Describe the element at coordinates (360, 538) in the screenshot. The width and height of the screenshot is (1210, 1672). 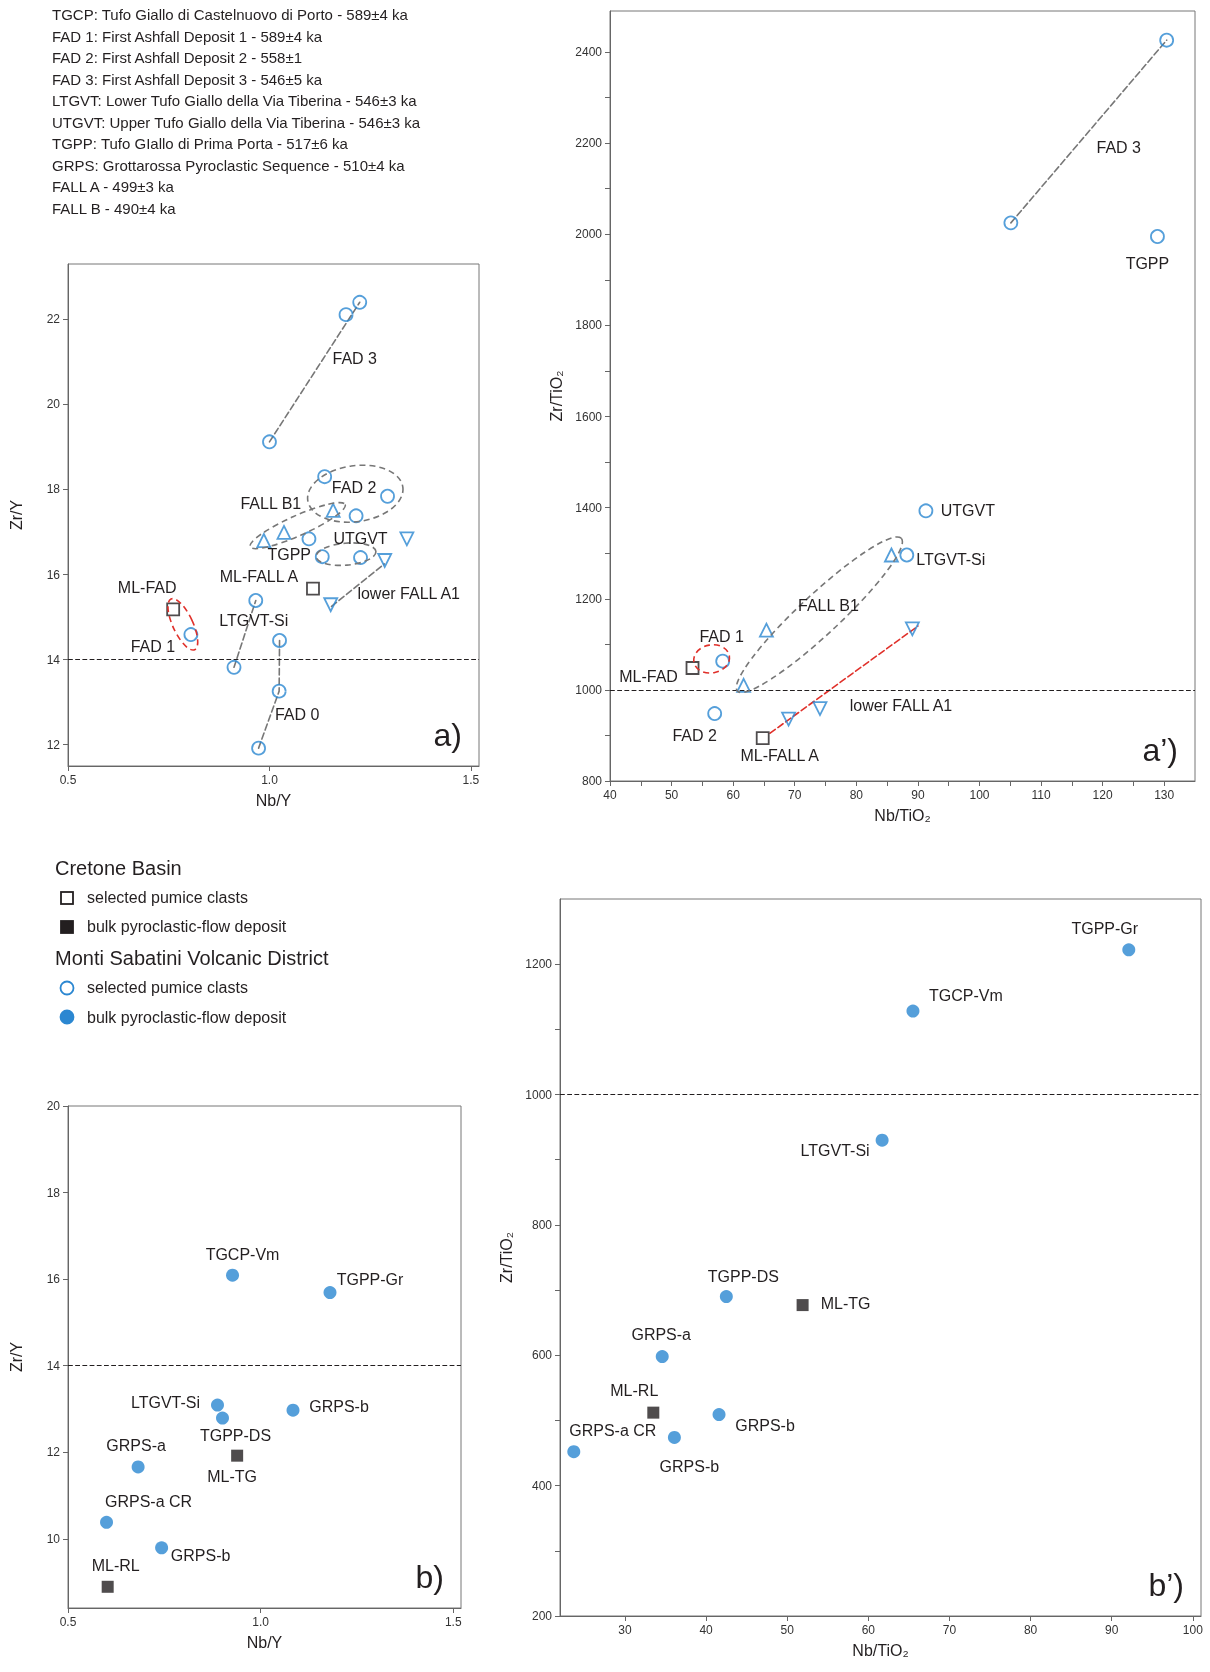
I see `annotation: UTGVT` at that location.